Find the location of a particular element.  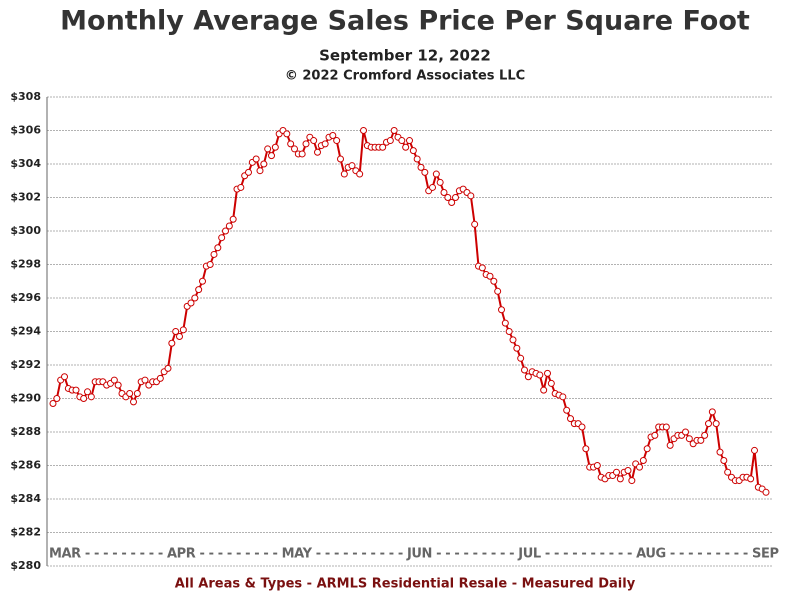

y-tick-label: $284 is located at coordinates (25, 498).